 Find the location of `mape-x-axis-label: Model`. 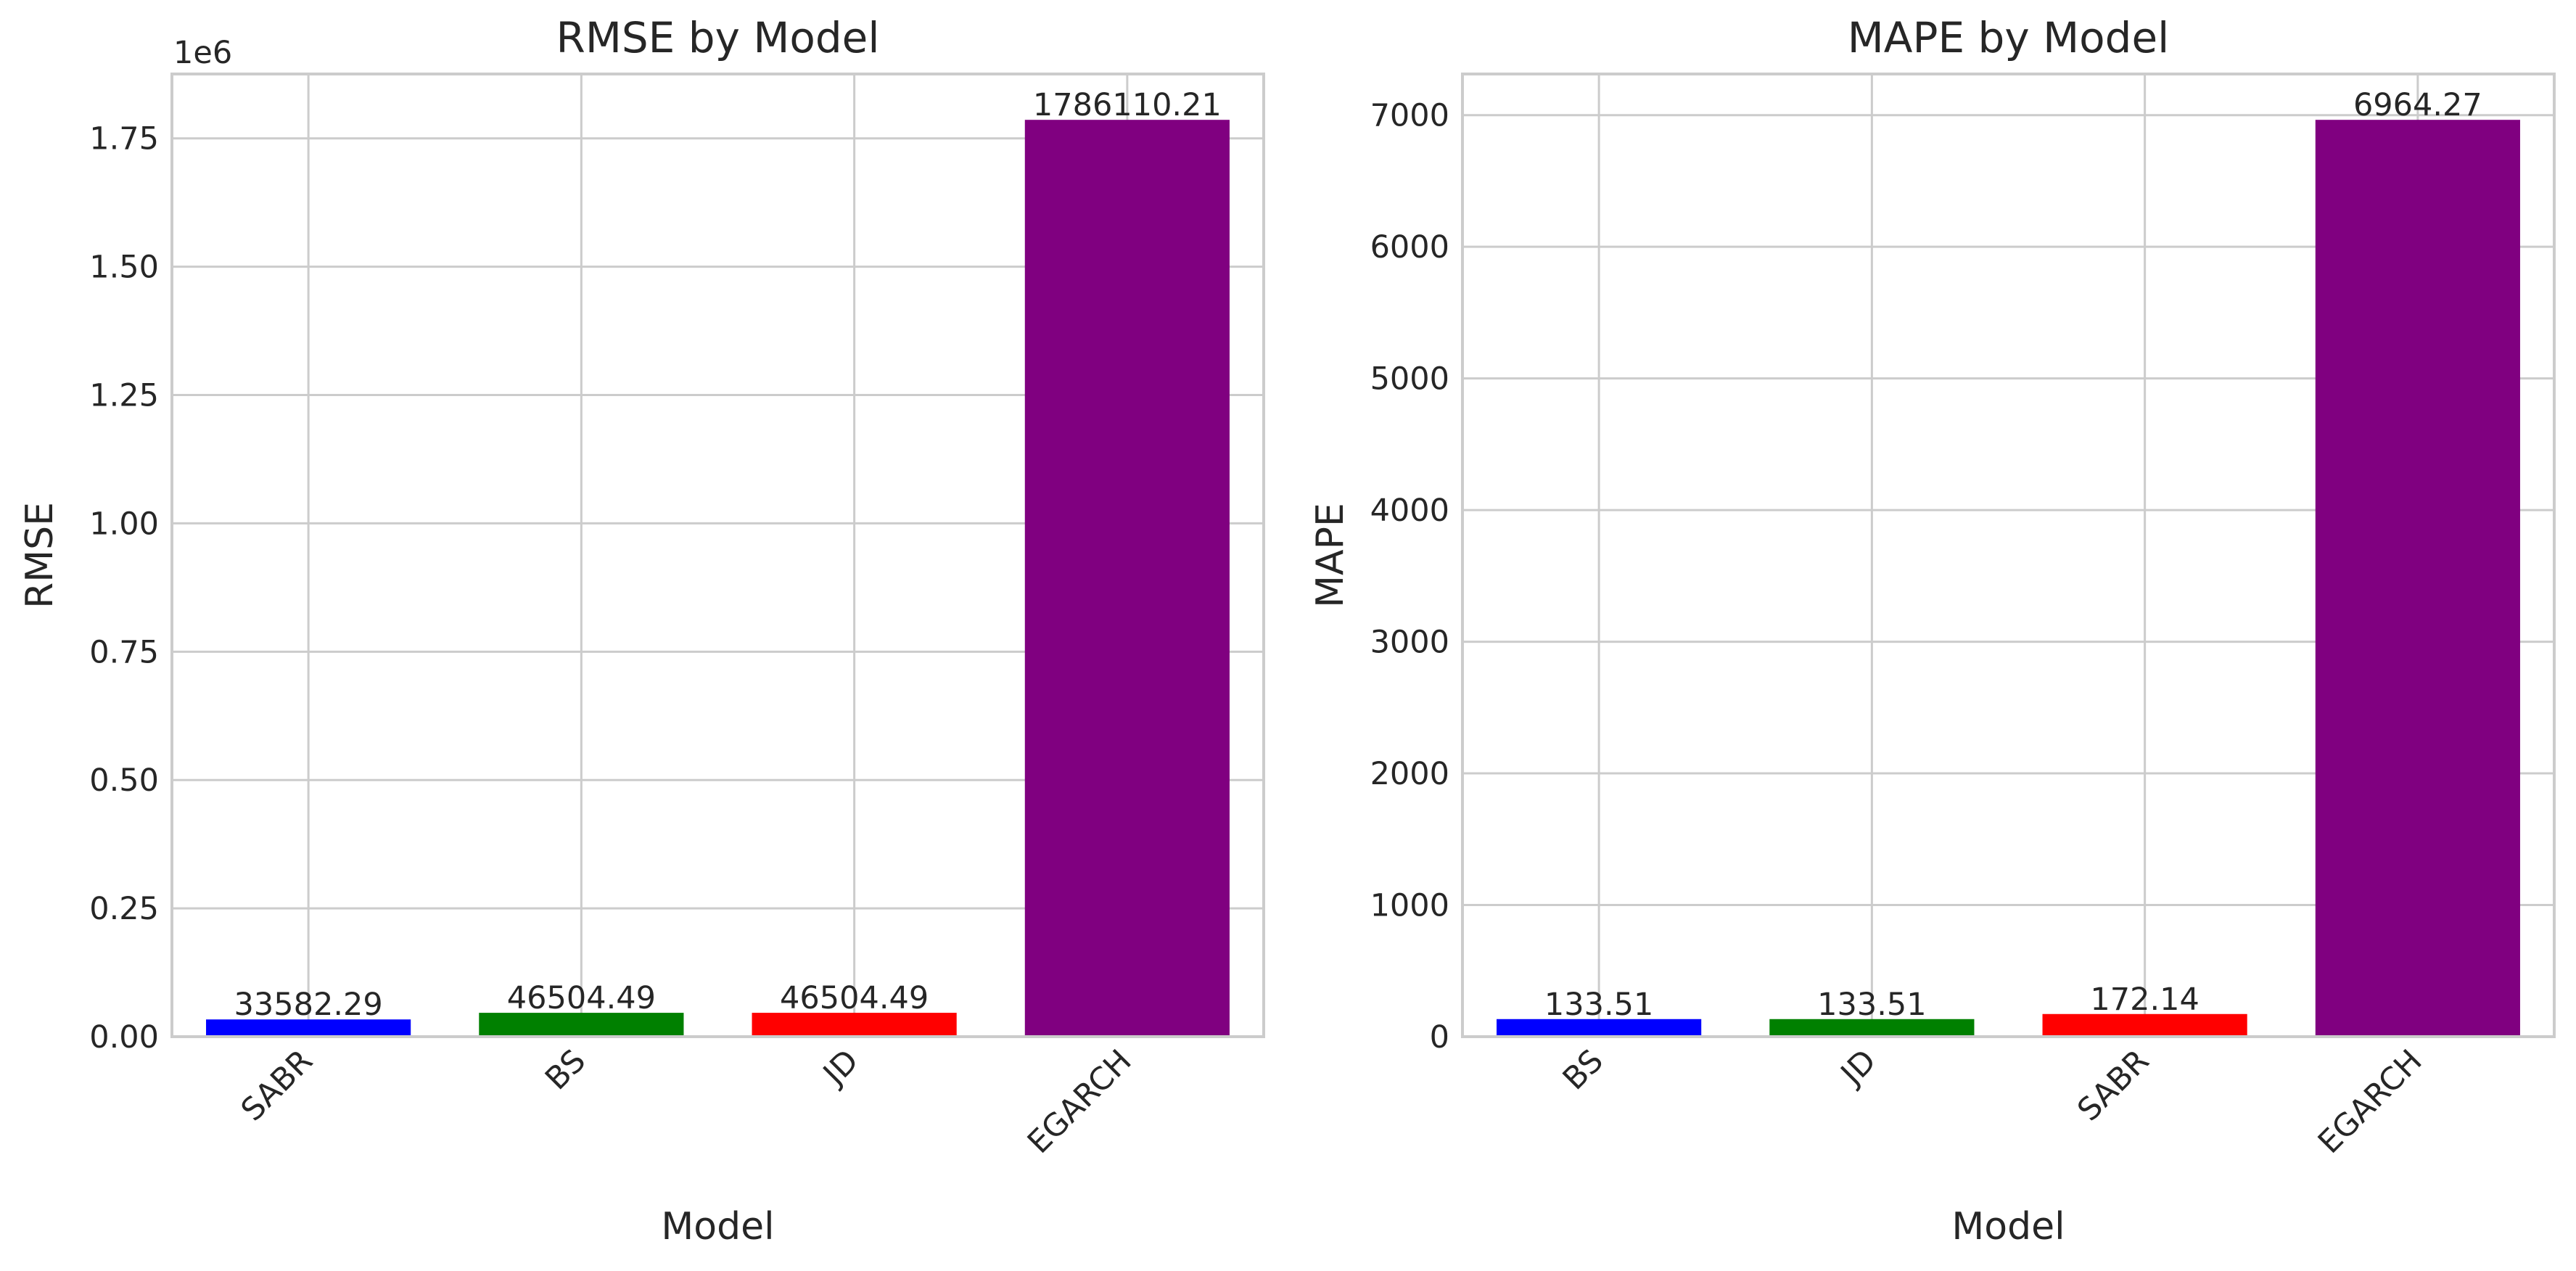

mape-x-axis-label: Model is located at coordinates (2008, 1227).